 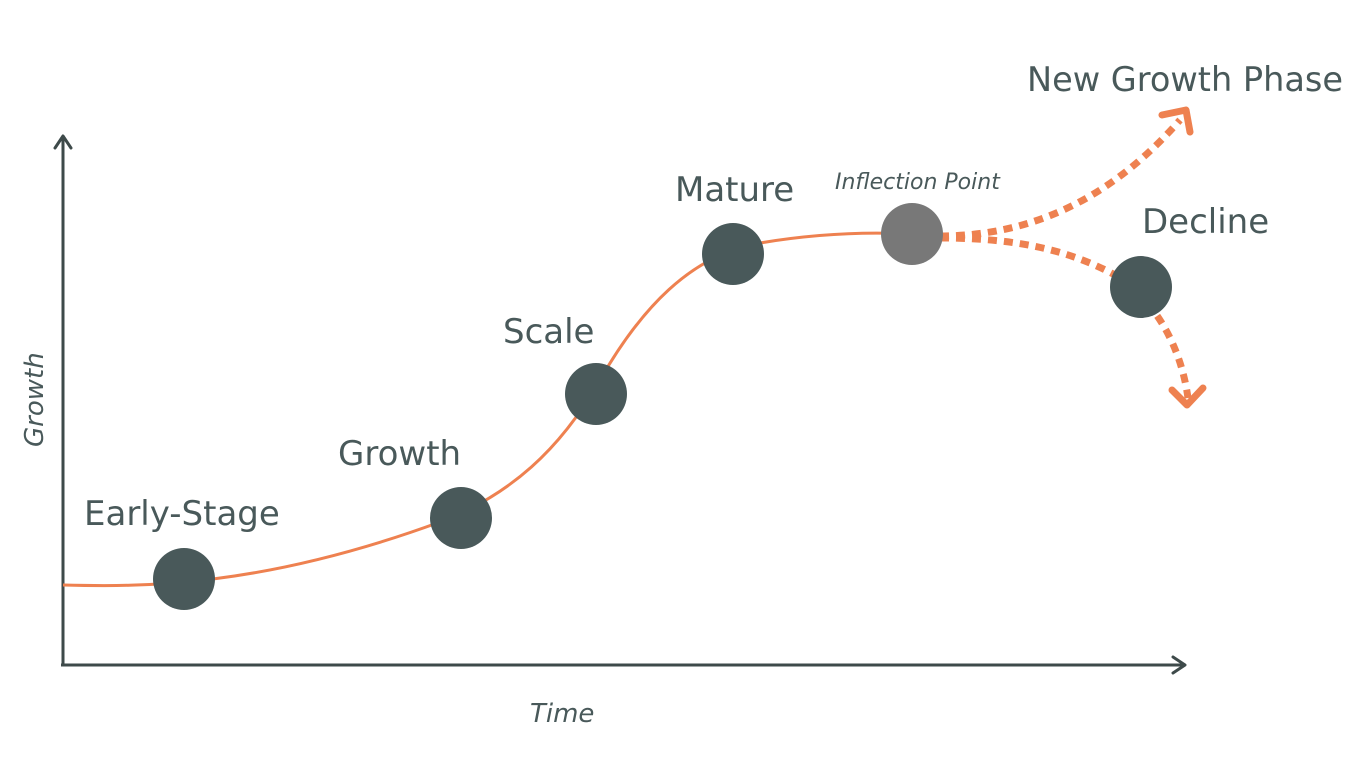 What do you see at coordinates (548, 332) in the screenshot?
I see `scale-label: Scale` at bounding box center [548, 332].